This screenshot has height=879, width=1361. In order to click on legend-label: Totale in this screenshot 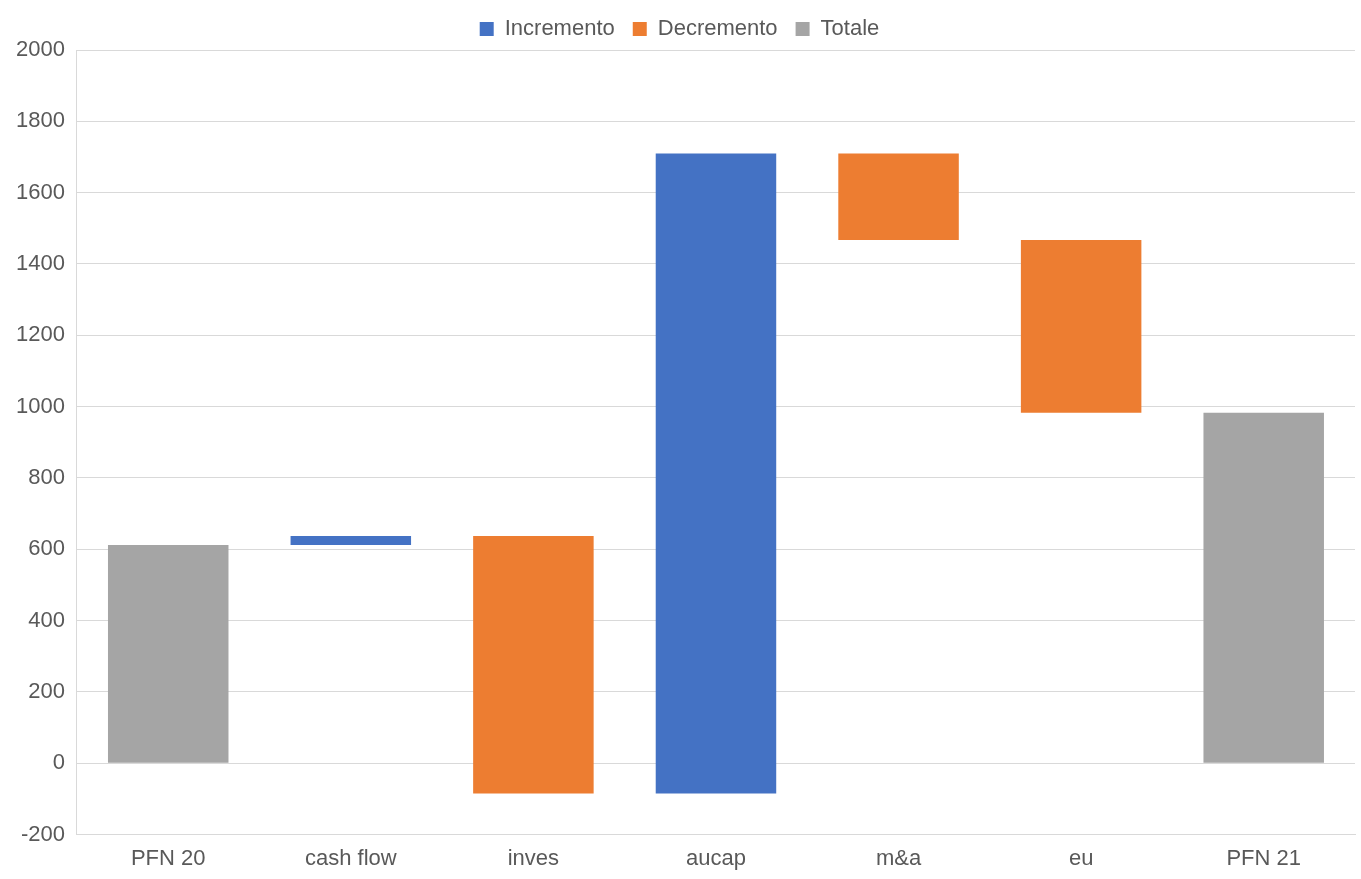, I will do `click(850, 28)`.